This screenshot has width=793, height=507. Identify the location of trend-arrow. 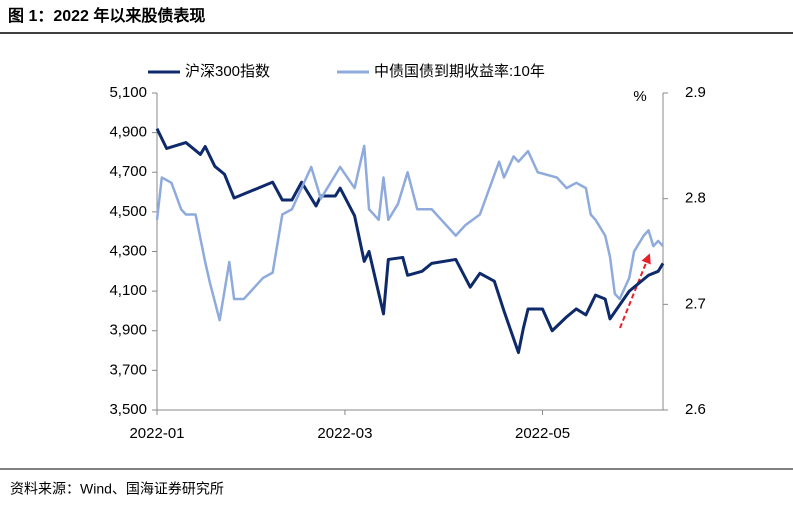
(635, 291).